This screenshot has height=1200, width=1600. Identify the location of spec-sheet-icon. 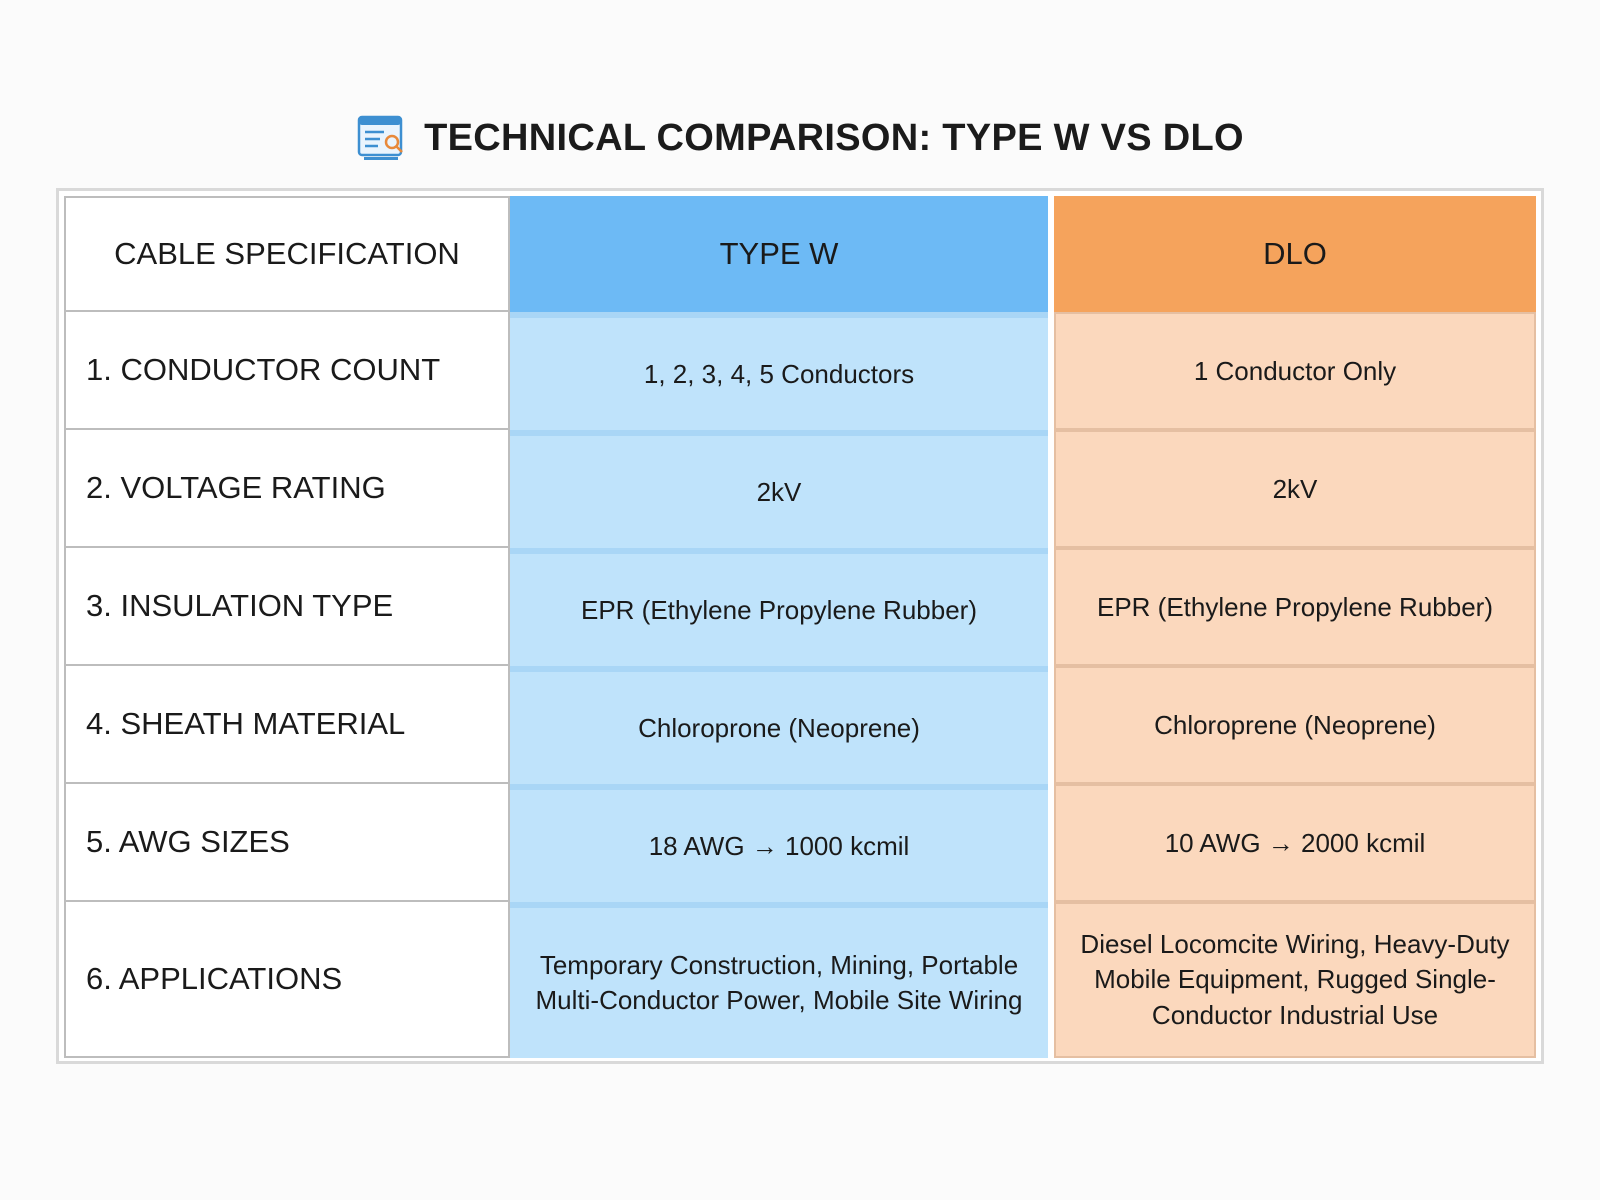
(380, 137).